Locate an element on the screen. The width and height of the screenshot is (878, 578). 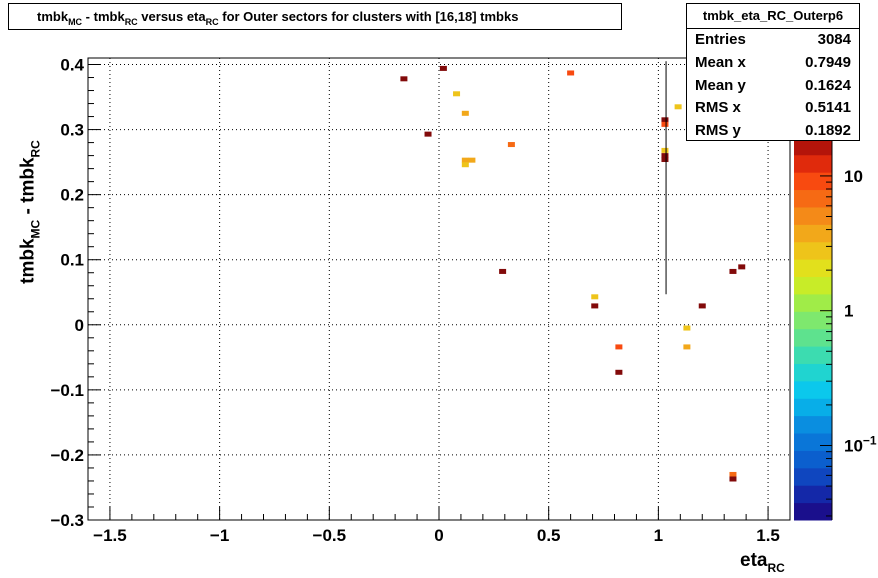
title-sub-1: MC is located at coordinates (75, 22).